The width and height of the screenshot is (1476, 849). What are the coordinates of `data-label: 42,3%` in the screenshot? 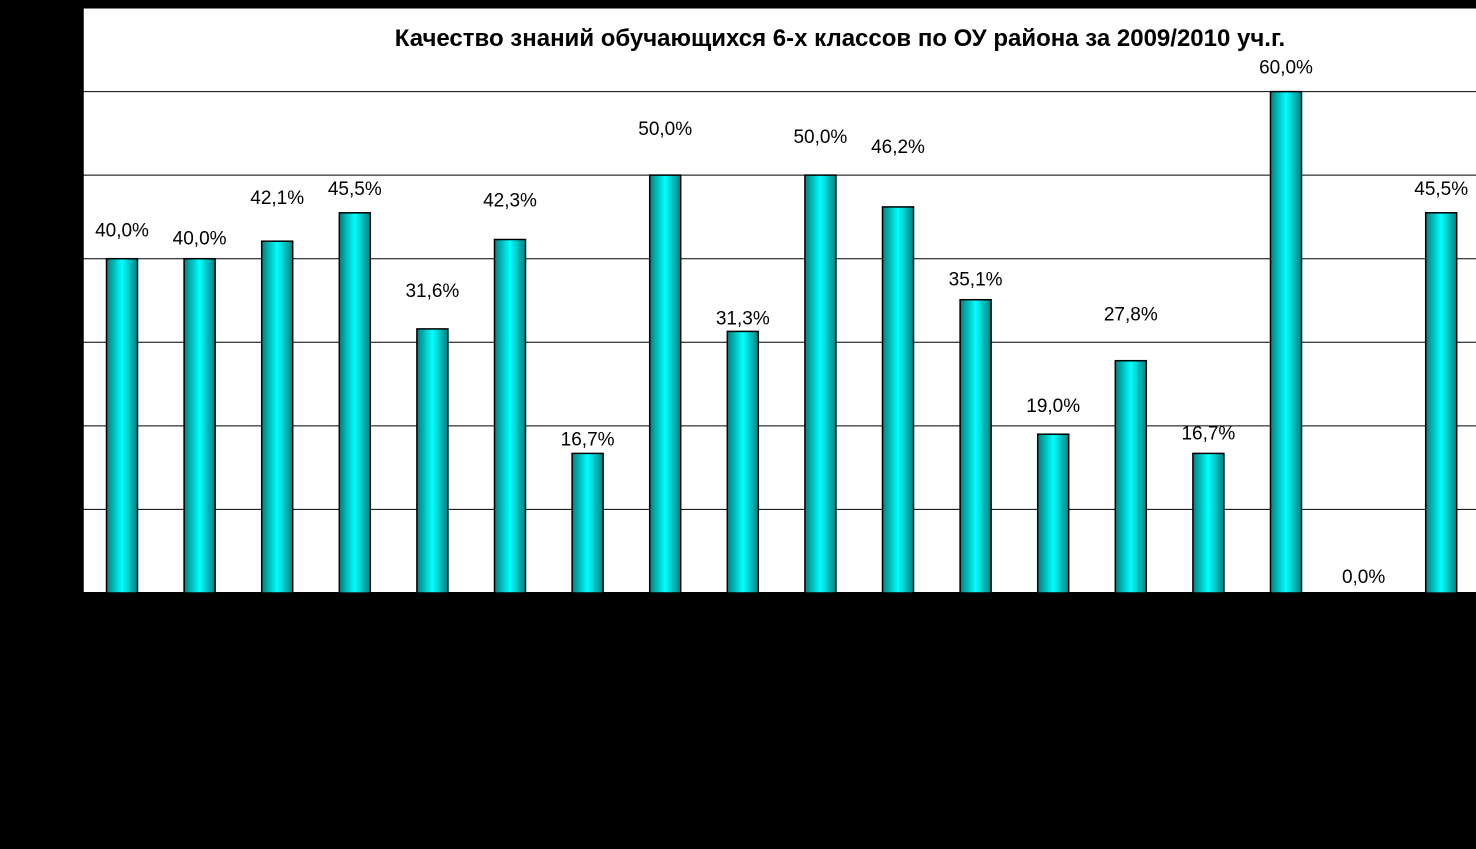 It's located at (510, 201).